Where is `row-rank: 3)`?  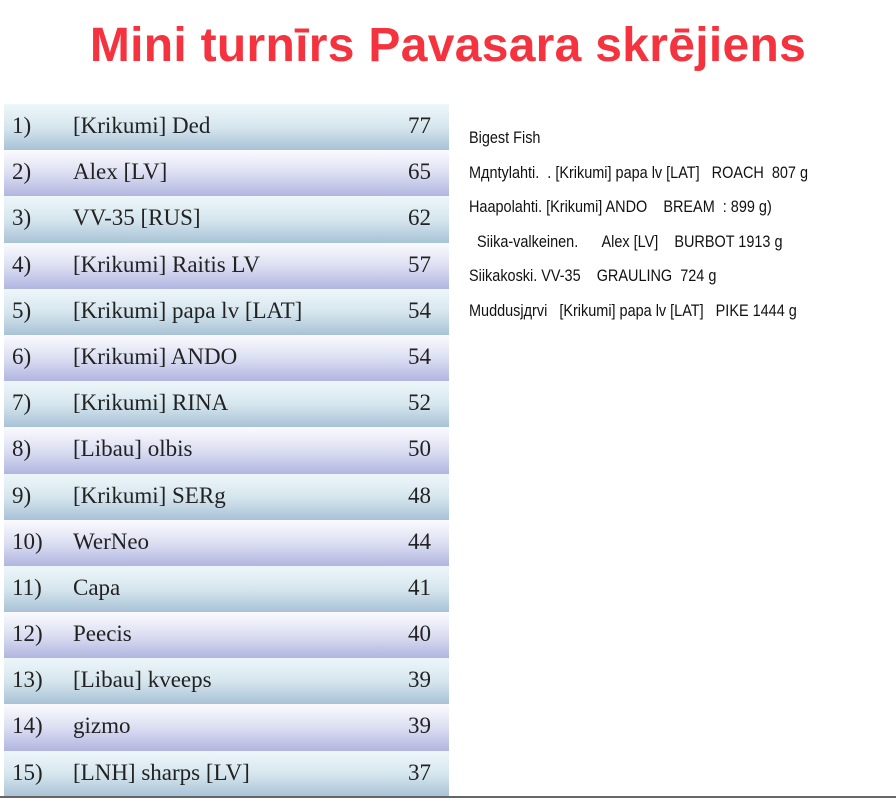
row-rank: 3) is located at coordinates (22, 218).